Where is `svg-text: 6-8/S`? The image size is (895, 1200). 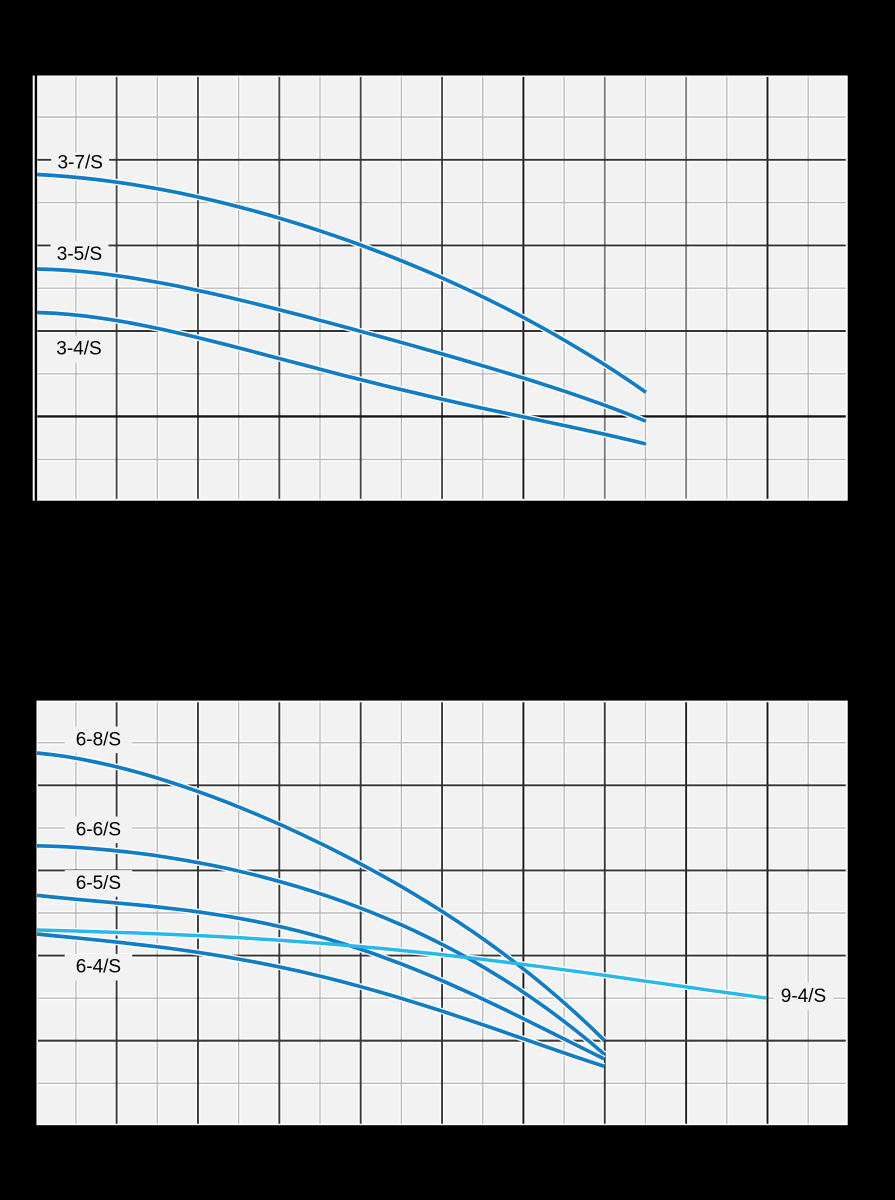
svg-text: 6-8/S is located at coordinates (98, 739).